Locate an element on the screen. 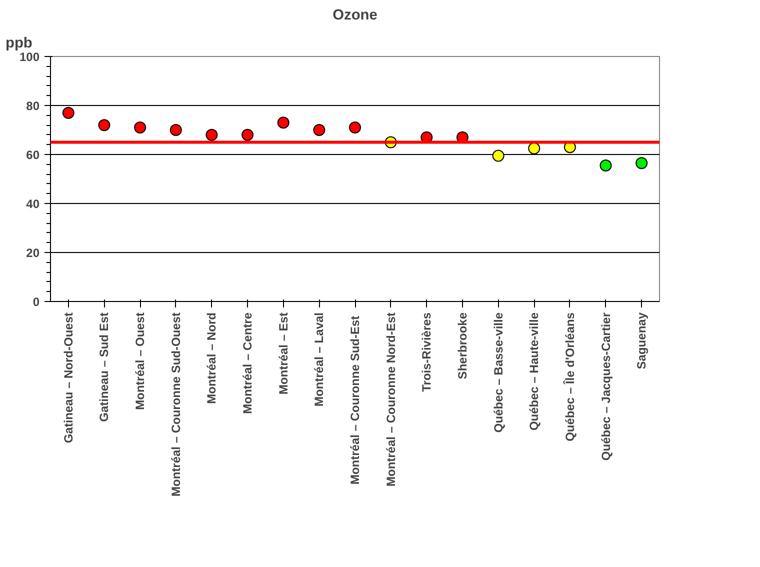  y-axis-title: ppb is located at coordinates (19, 44).